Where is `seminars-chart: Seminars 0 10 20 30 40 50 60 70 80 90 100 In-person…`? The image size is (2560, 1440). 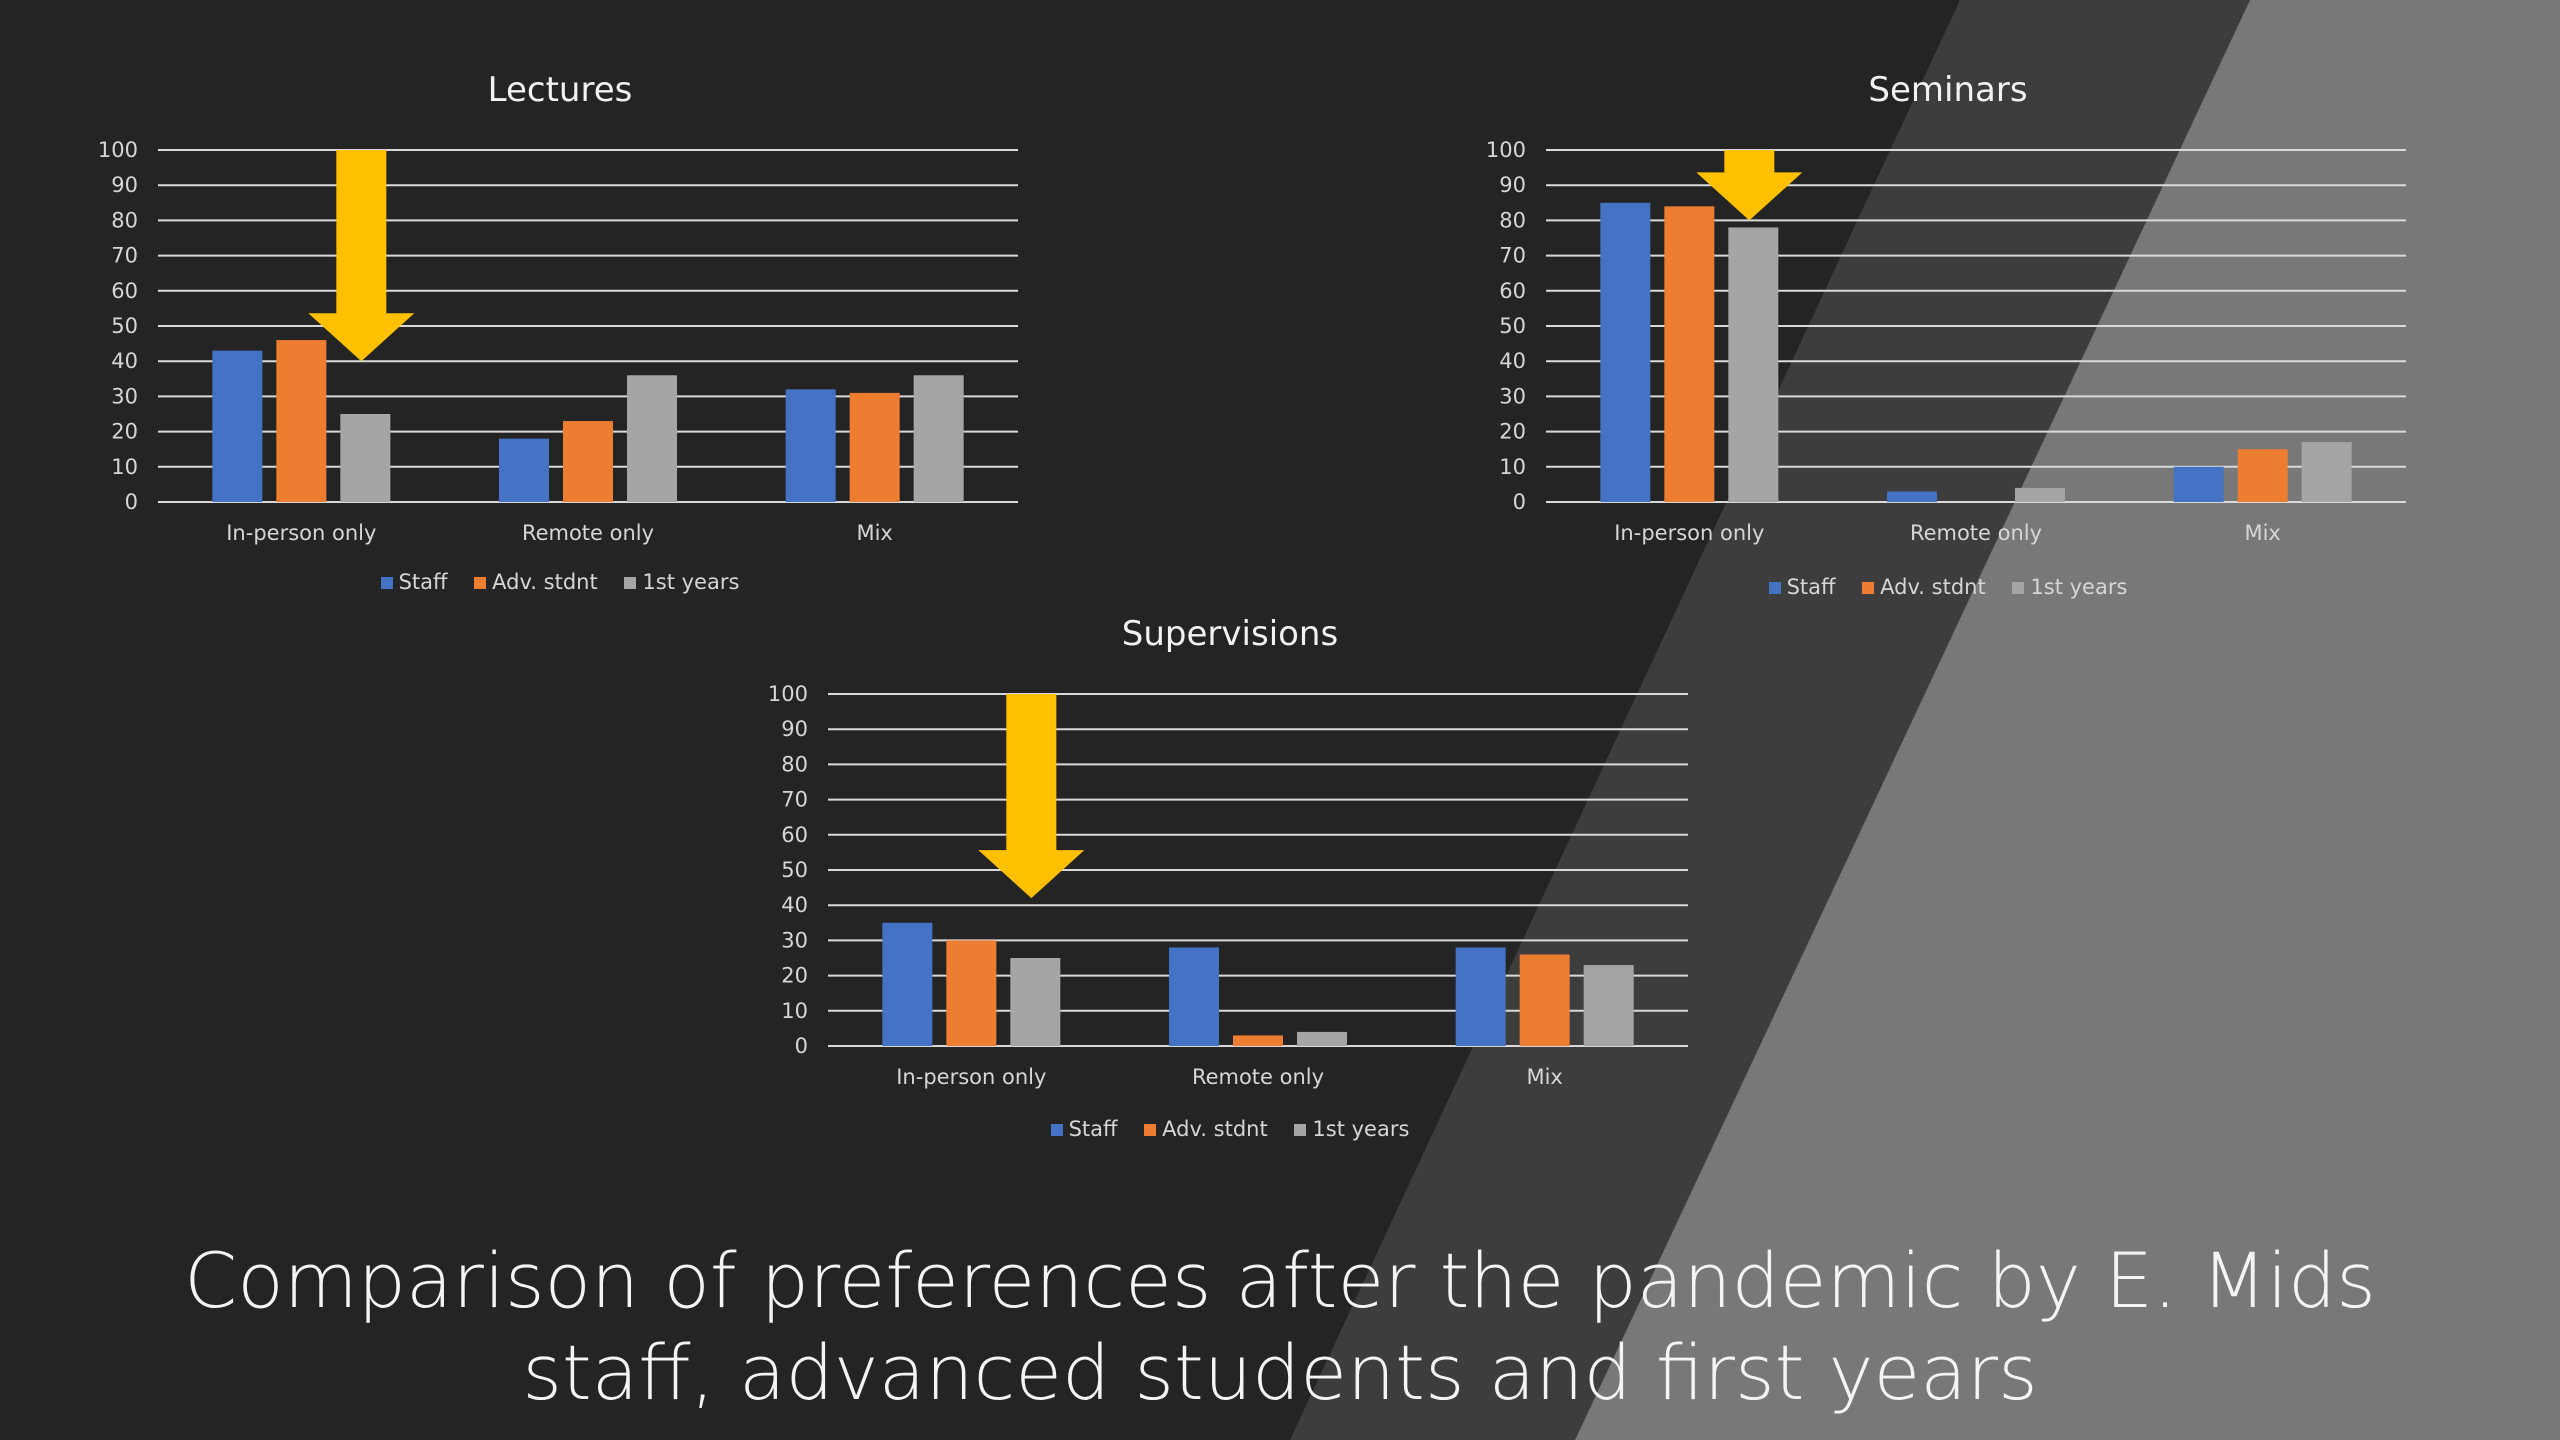 seminars-chart: Seminars 0 10 20 30 40 50 60 70 80 90 100 In-person… is located at coordinates (1948, 340).